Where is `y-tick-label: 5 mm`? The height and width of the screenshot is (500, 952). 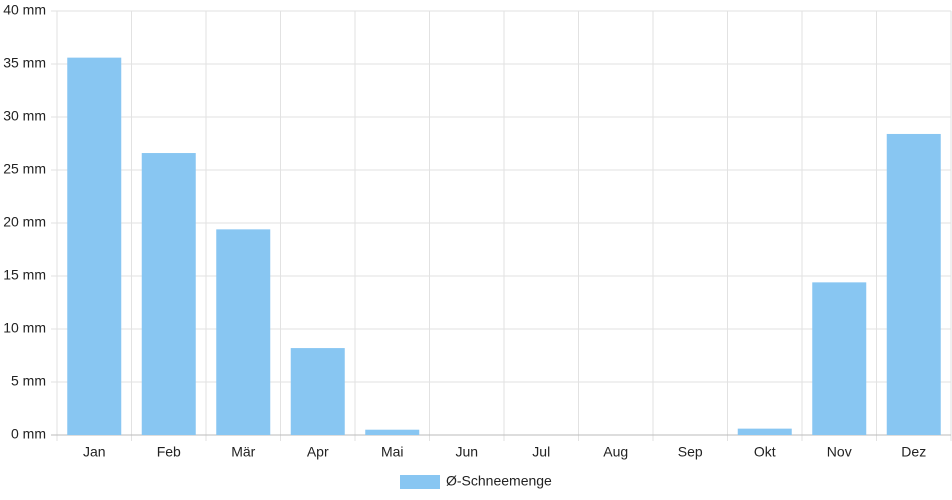
y-tick-label: 5 mm is located at coordinates (28, 381).